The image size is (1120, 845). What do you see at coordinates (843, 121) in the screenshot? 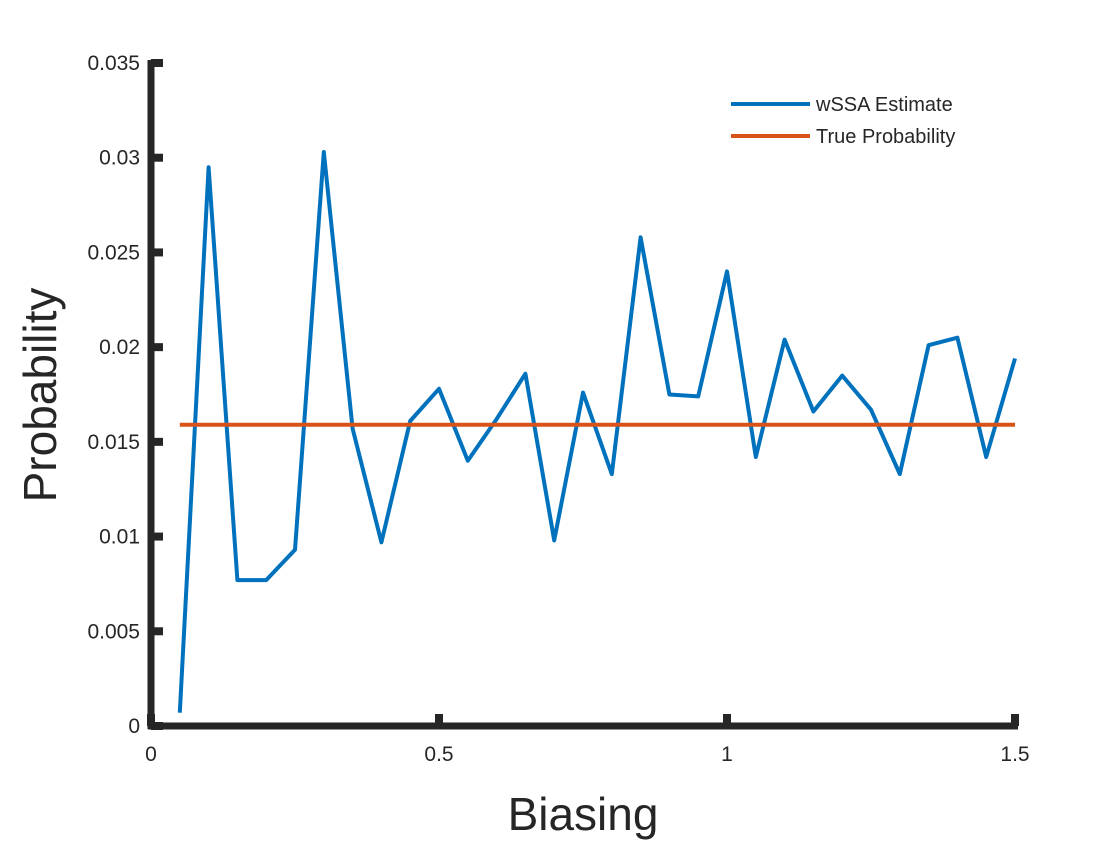
I see `legend: wSSA Estimate True Probability` at bounding box center [843, 121].